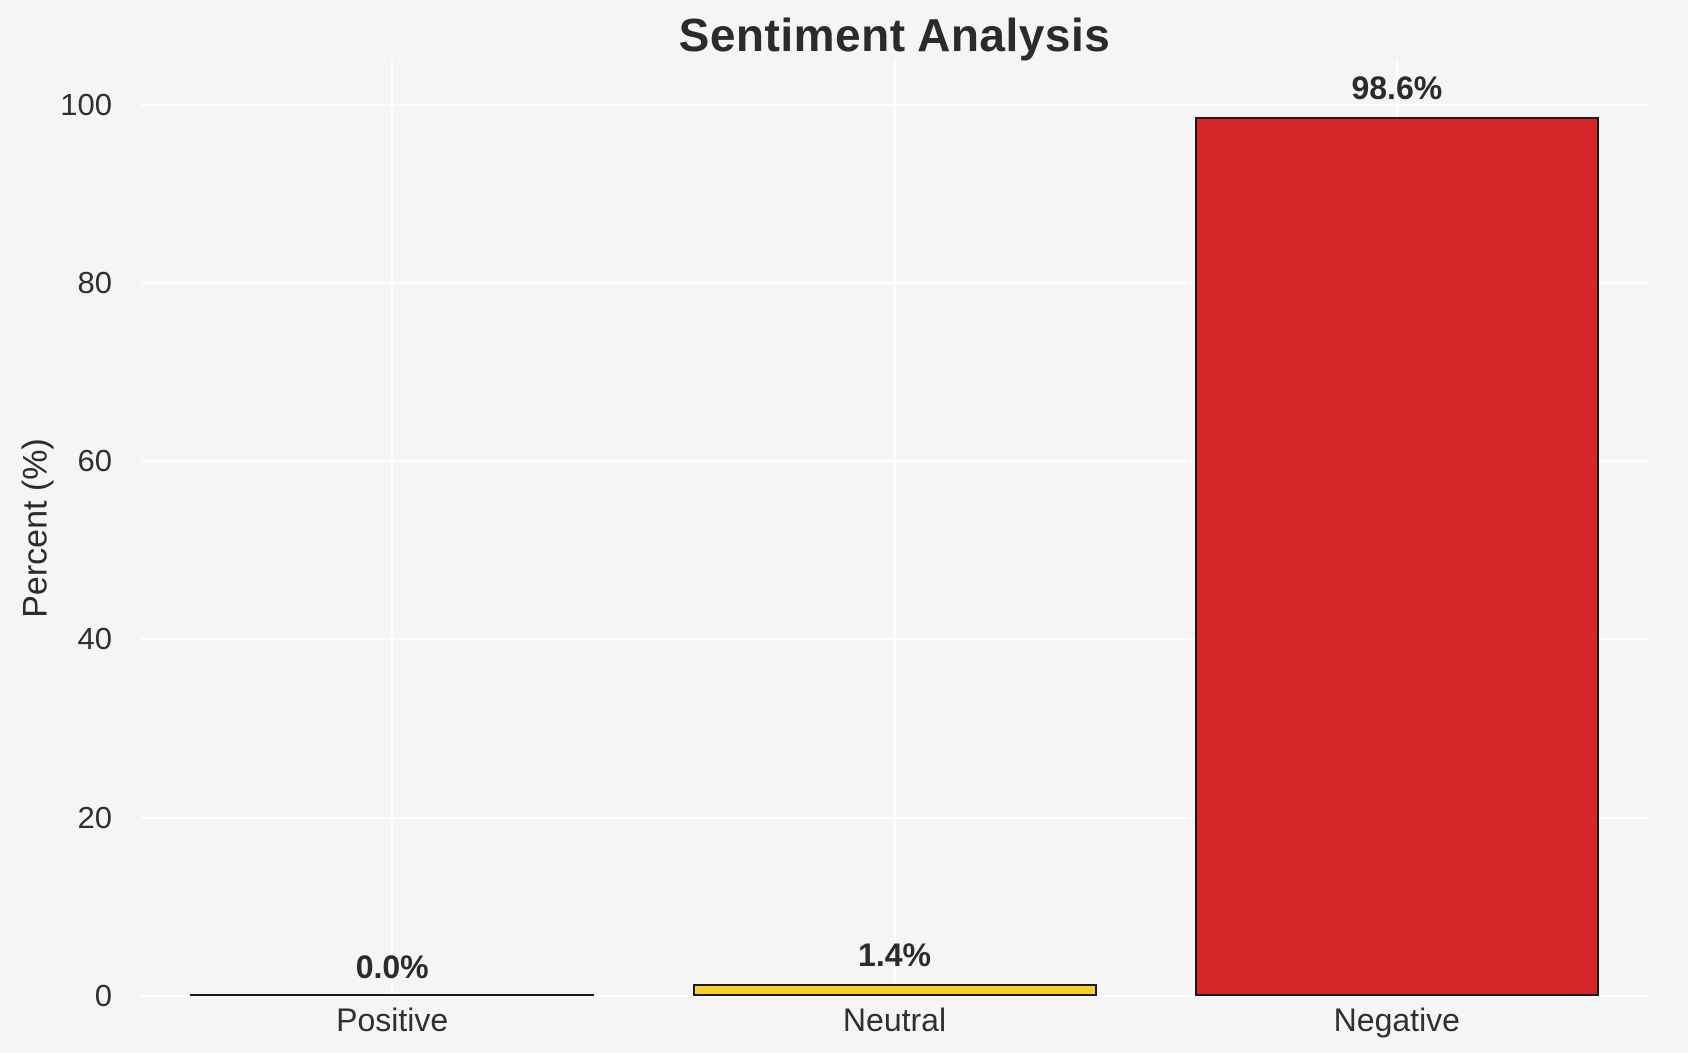 The width and height of the screenshot is (1688, 1053). I want to click on y-tick-label: 100, so click(86, 104).